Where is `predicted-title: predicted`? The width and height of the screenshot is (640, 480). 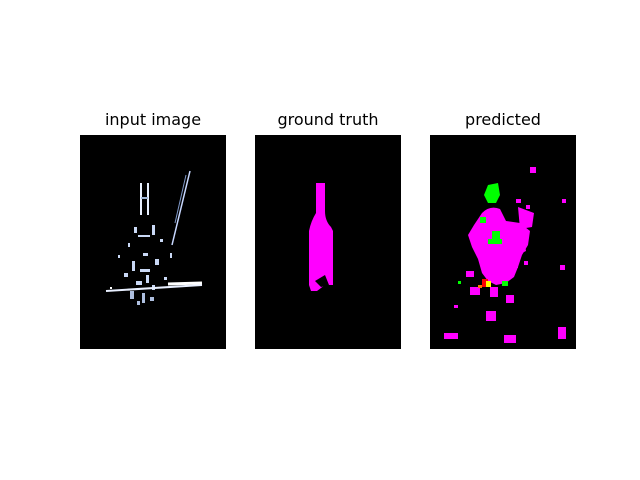
predicted-title: predicted is located at coordinates (503, 119).